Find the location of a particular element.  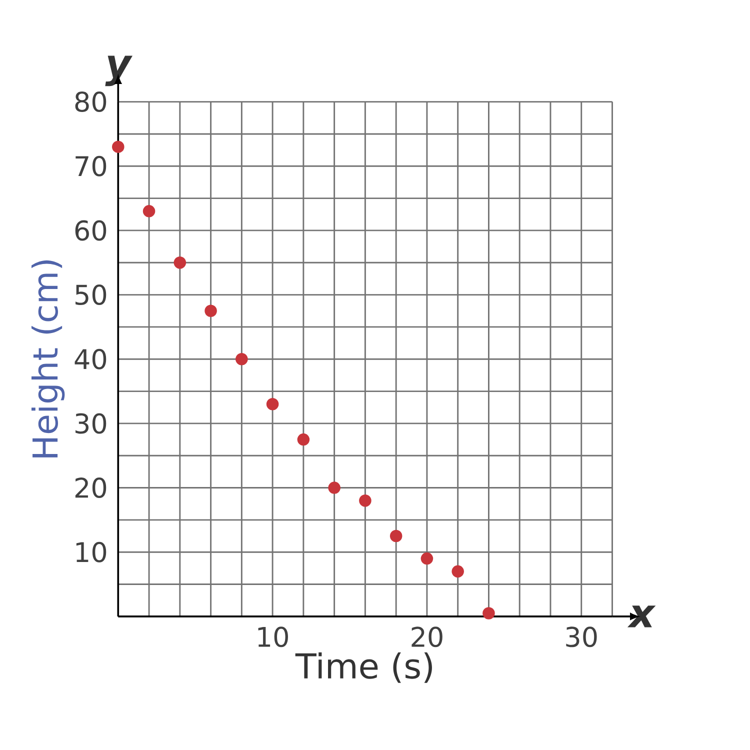

y-axis-title: Height (cm) is located at coordinates (48, 359).